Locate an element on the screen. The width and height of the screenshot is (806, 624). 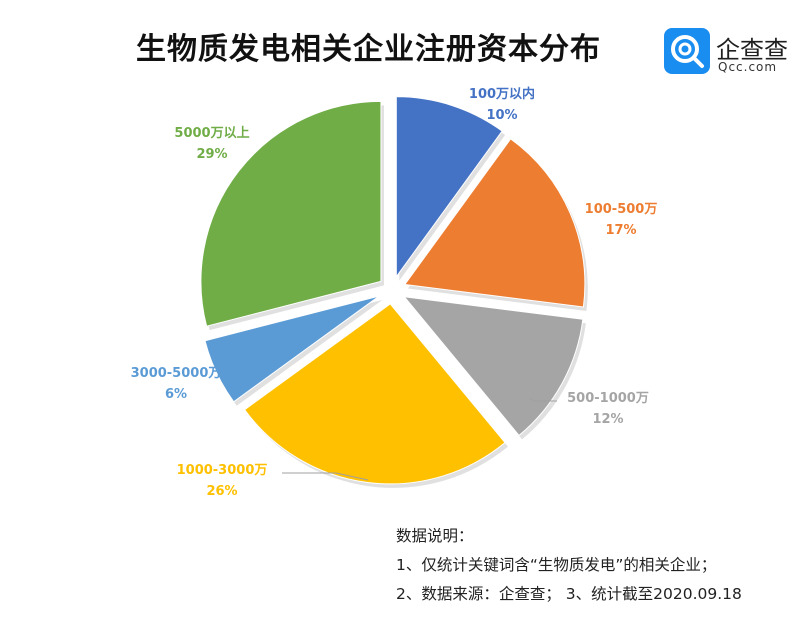
slice-value-label-2: 12% is located at coordinates (607, 419).